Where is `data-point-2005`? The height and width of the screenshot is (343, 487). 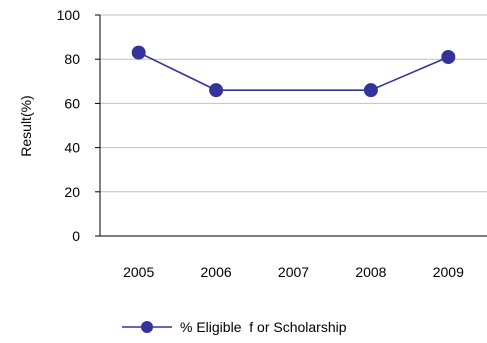
data-point-2005 is located at coordinates (138, 52).